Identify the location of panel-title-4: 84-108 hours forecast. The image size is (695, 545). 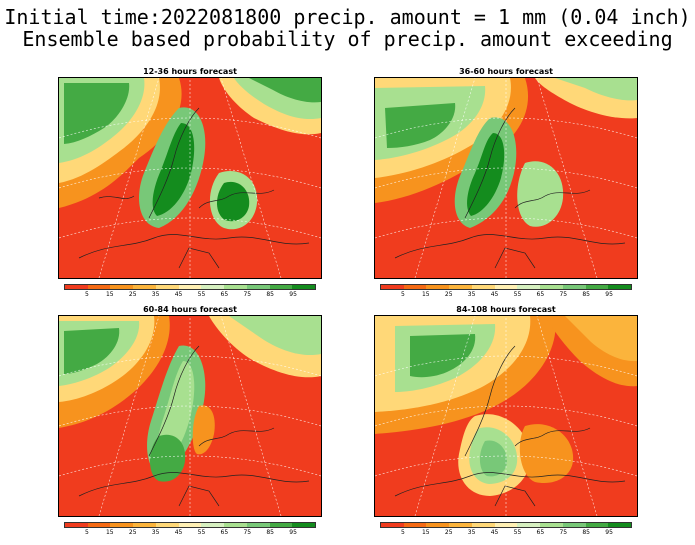
(506, 309).